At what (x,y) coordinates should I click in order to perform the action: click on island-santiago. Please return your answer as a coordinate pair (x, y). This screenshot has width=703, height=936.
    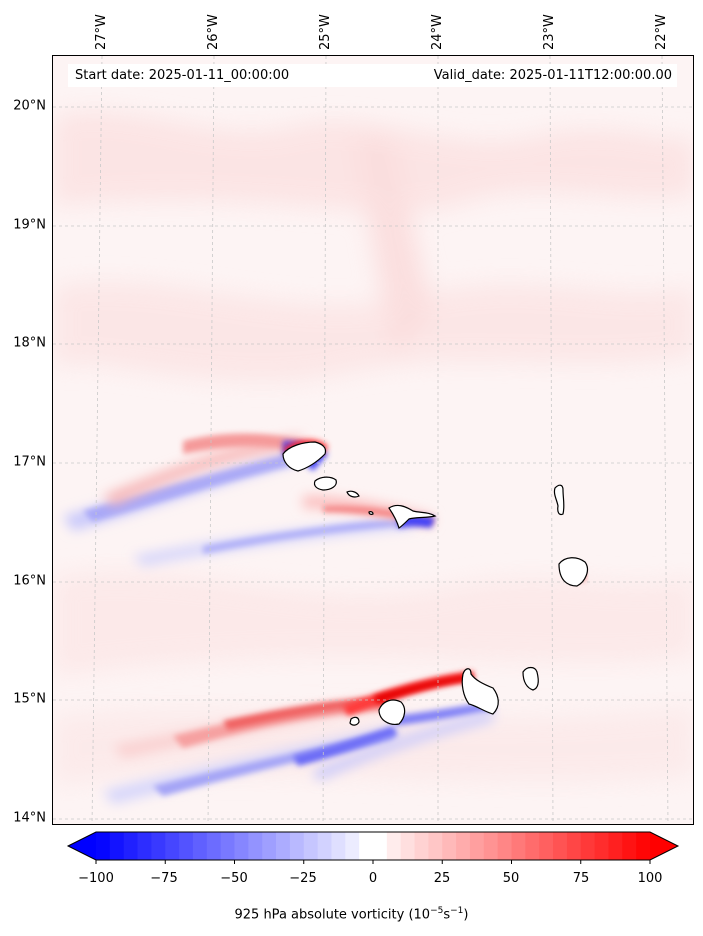
    Looking at the image, I should click on (480, 691).